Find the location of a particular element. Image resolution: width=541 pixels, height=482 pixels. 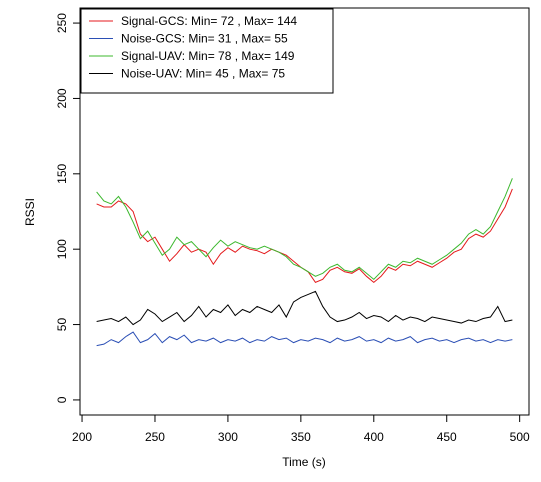

x-tick-label: 450 is located at coordinates (447, 437).